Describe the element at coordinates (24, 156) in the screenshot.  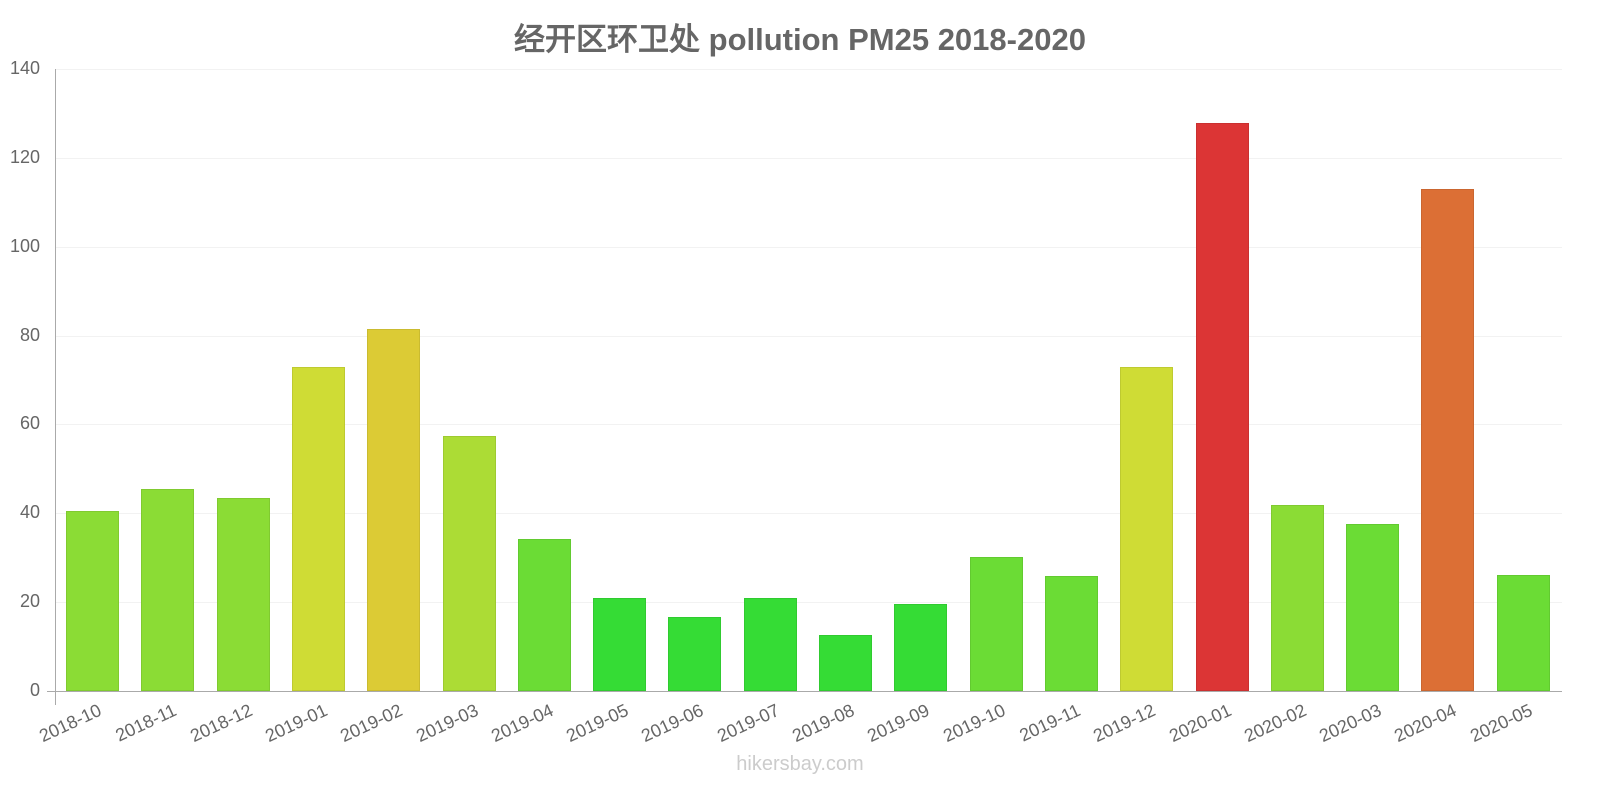
I see `y-tick-label: 120` at that location.